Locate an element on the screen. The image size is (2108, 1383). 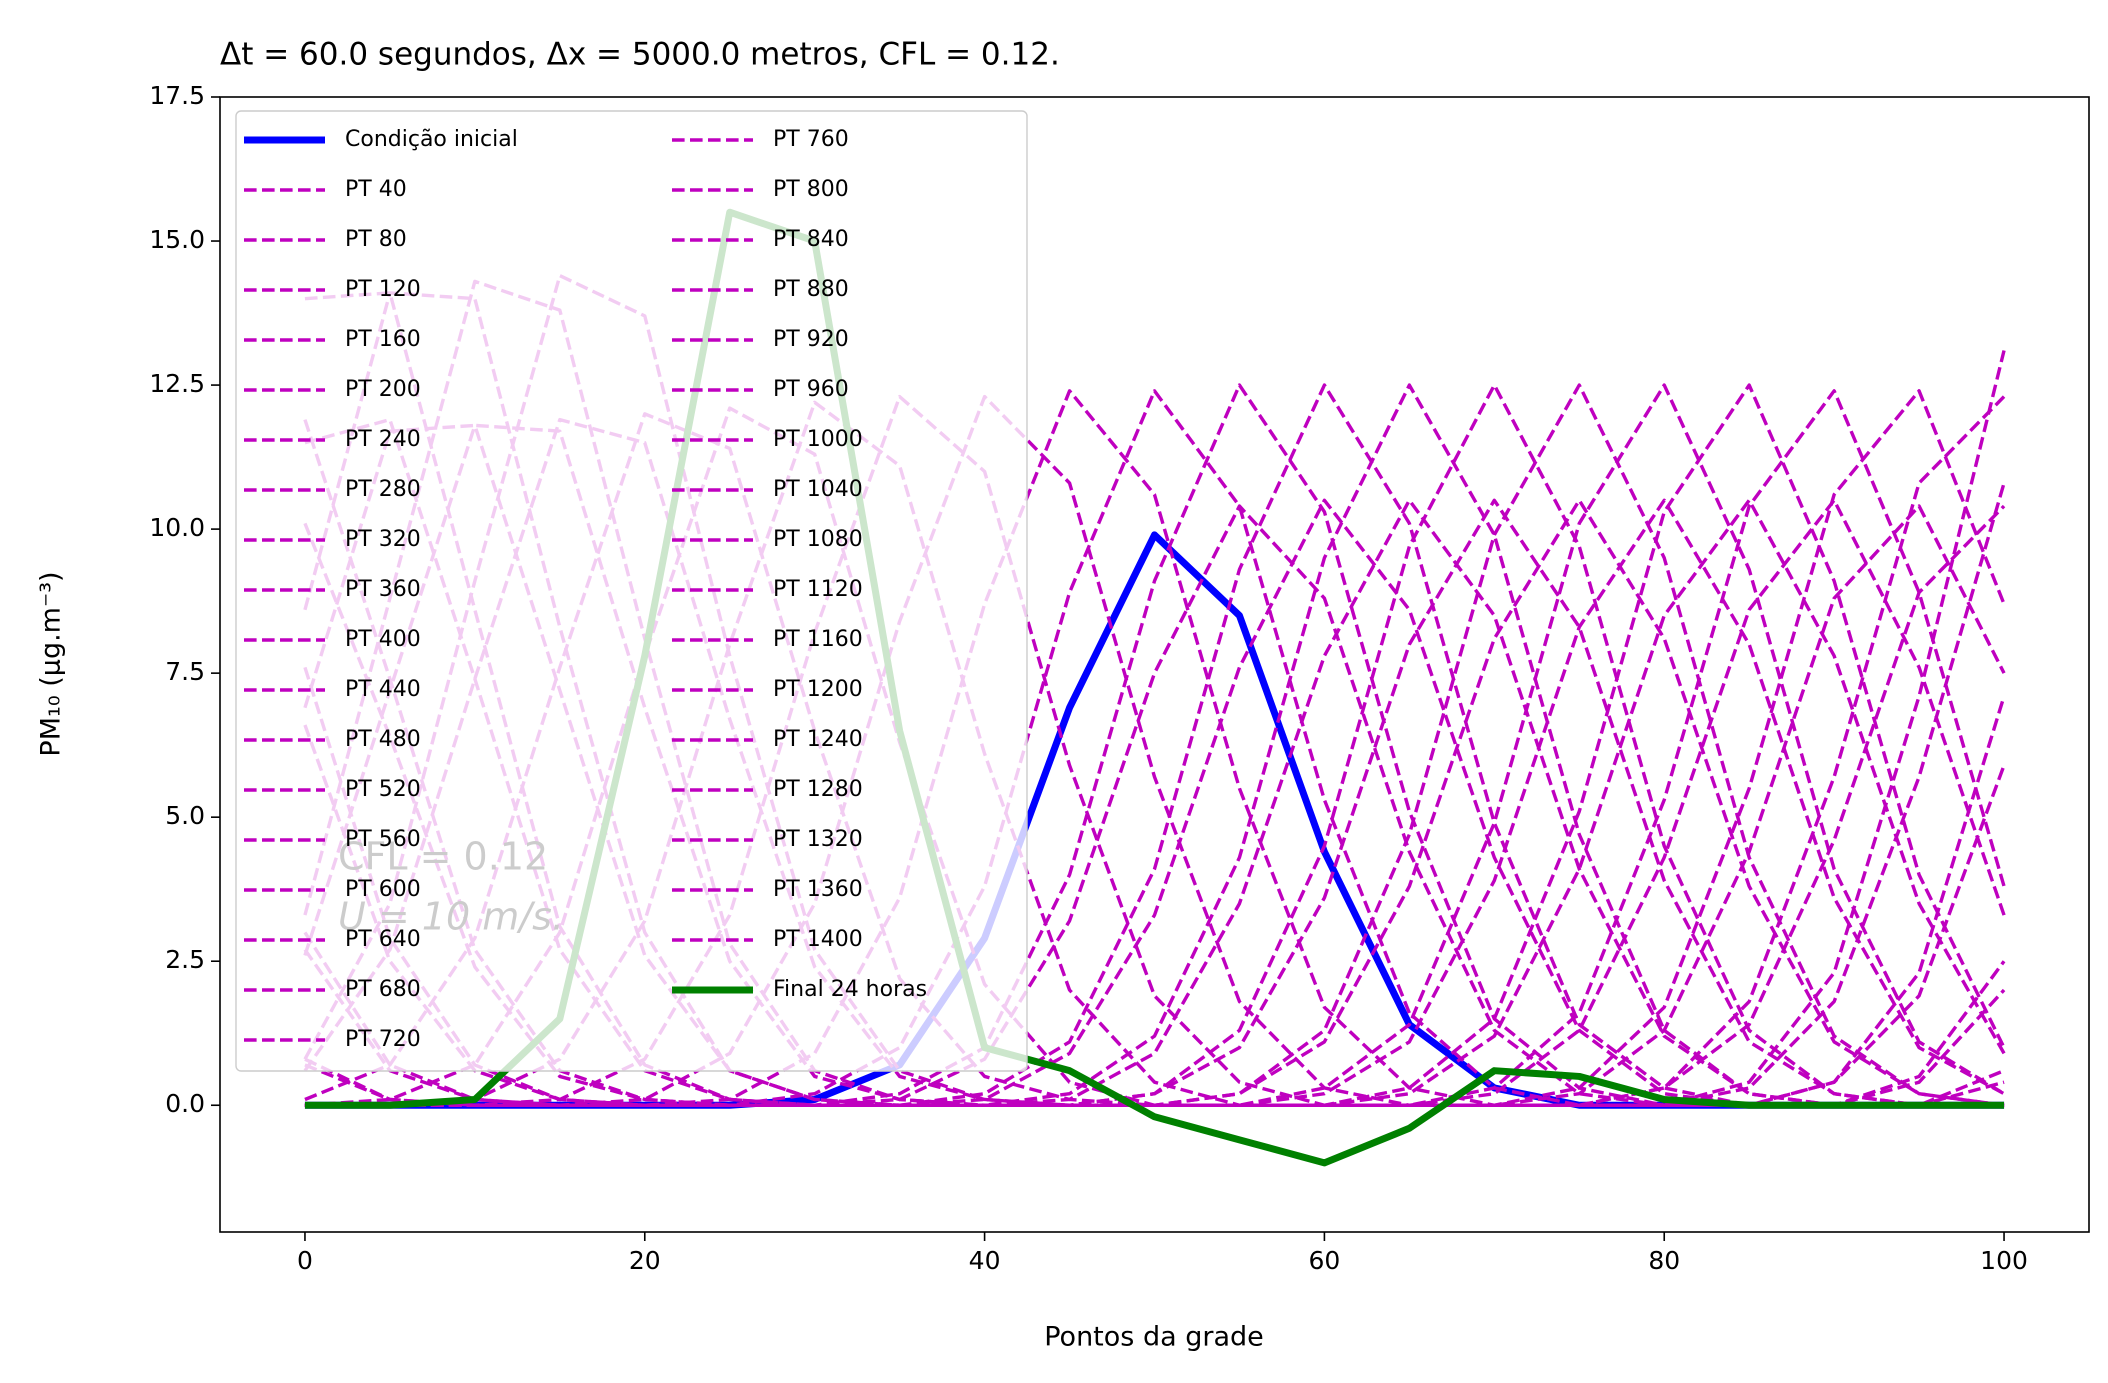
y-tick-label: 17.5 is located at coordinates (177, 95).